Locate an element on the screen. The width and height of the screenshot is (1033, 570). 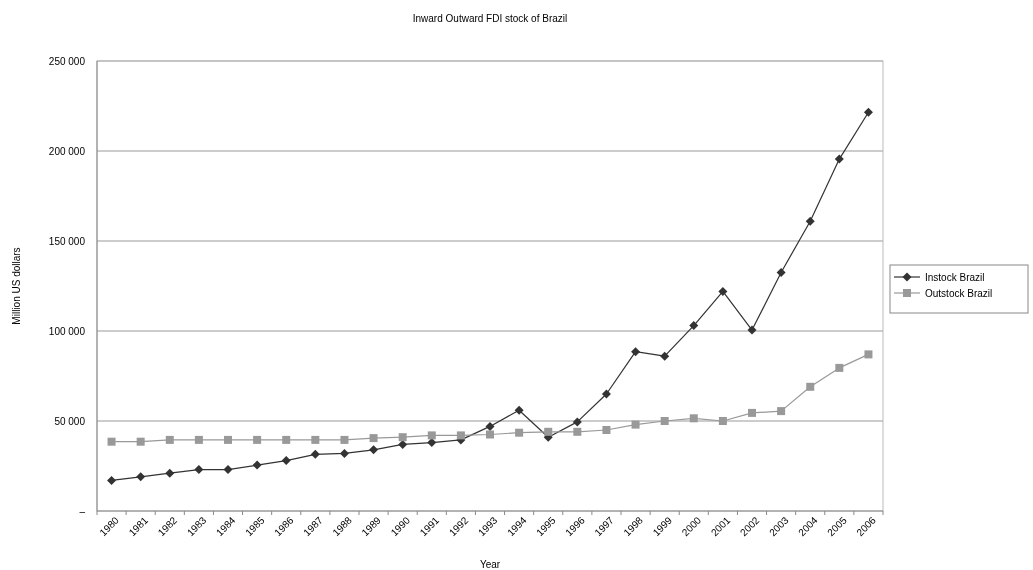
y-tick-label: 250 000 is located at coordinates (67, 61).